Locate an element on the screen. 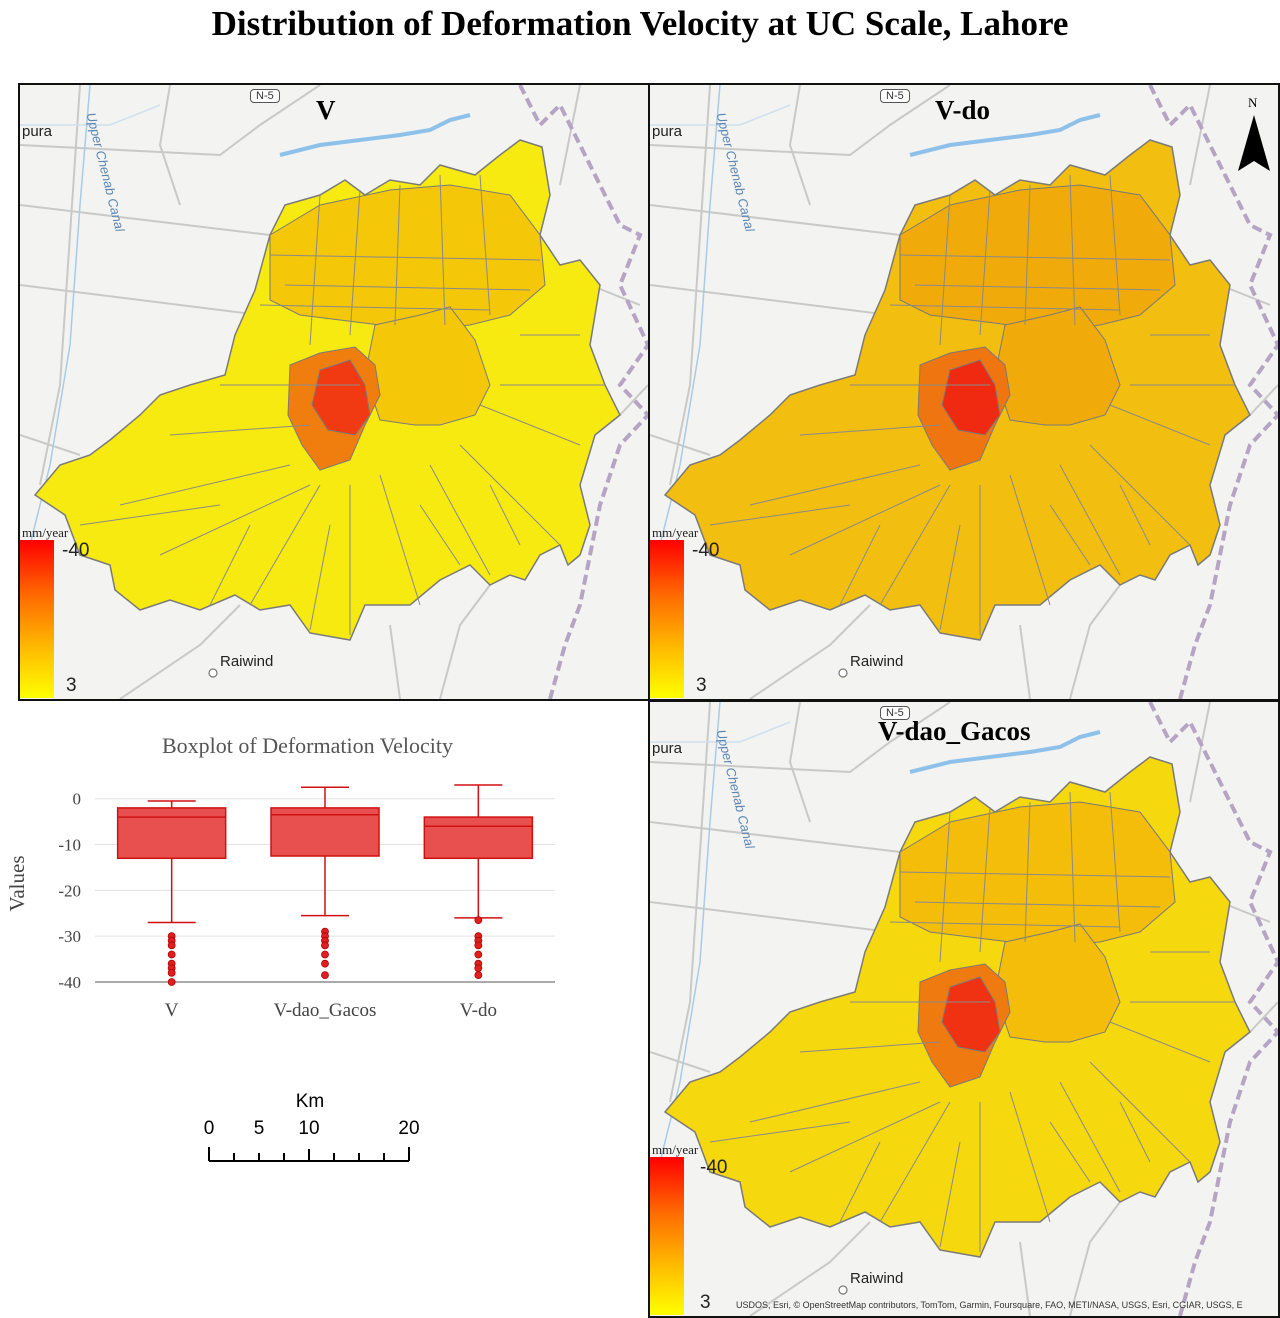 This screenshot has width=1280, height=1318. legend-min-label: 3 is located at coordinates (71, 685).